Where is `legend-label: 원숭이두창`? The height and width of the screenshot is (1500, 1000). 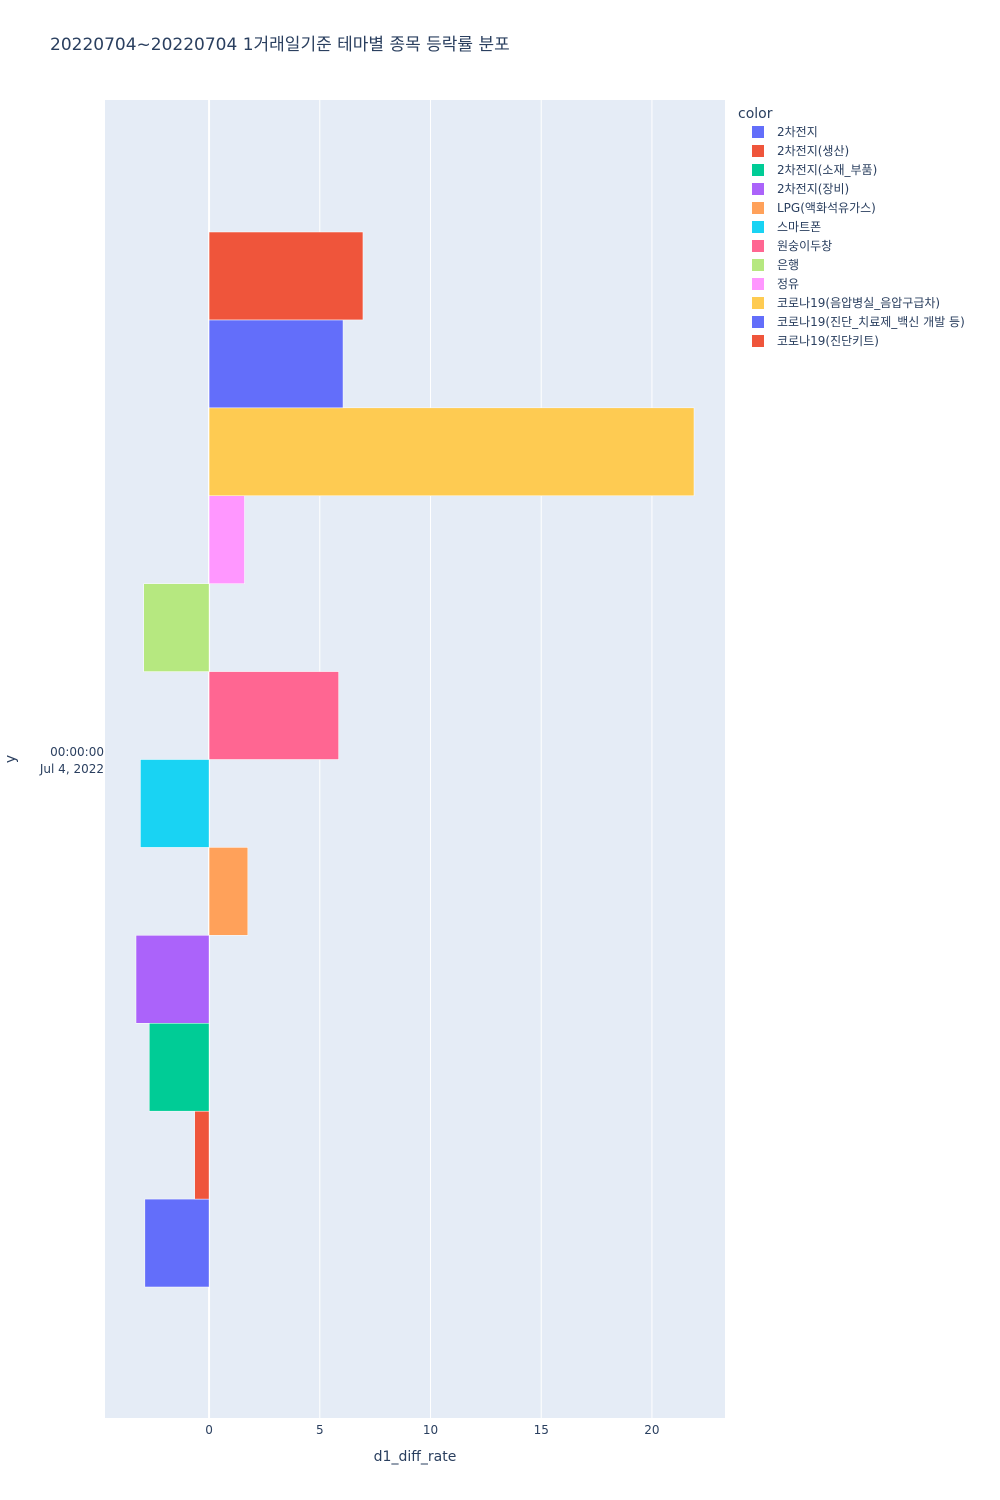 legend-label: 원숭이두창 is located at coordinates (804, 246).